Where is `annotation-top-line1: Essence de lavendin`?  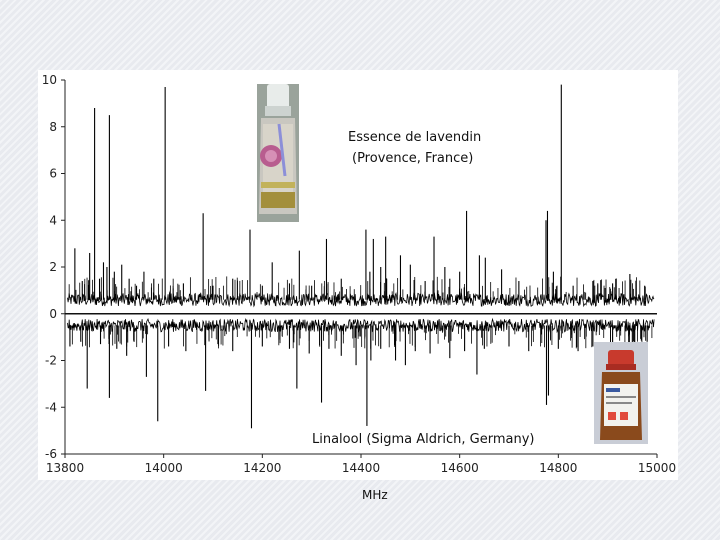
annotation-top-line1: Essence de lavendin is located at coordinates (414, 137).